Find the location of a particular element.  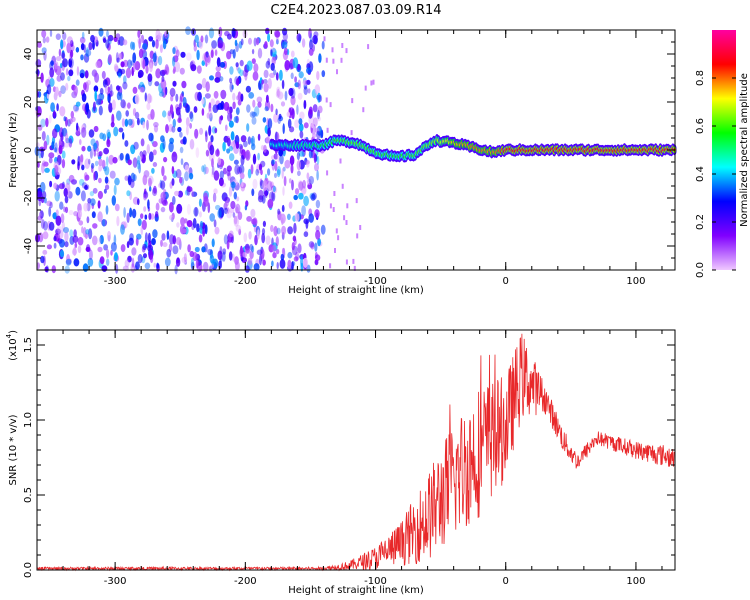

colorbar-tick-label: 0.6 is located at coordinates (700, 126).